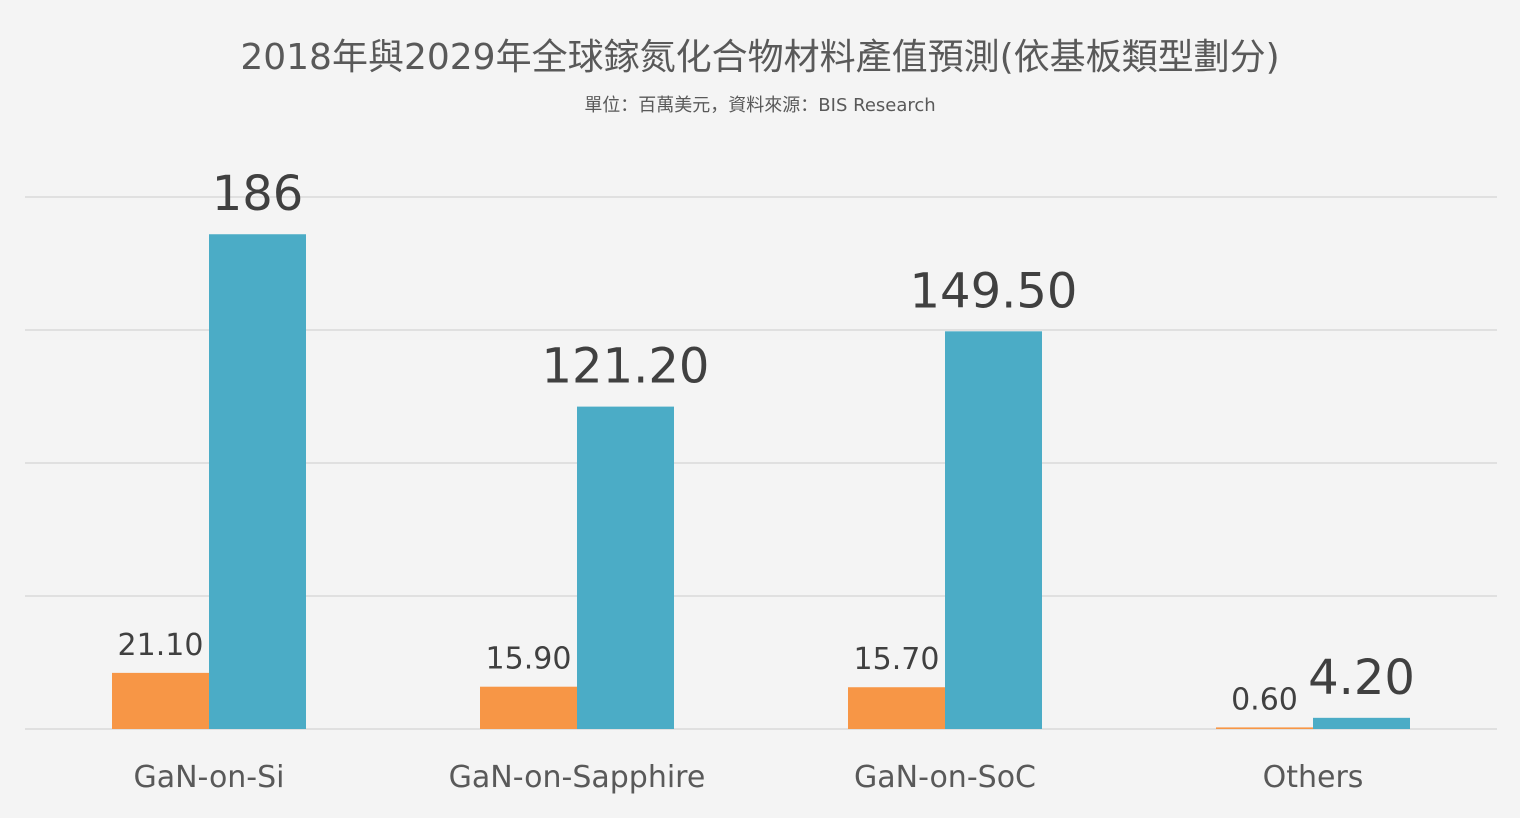  What do you see at coordinates (1361, 678) in the screenshot?
I see `data-label: 4.20` at bounding box center [1361, 678].